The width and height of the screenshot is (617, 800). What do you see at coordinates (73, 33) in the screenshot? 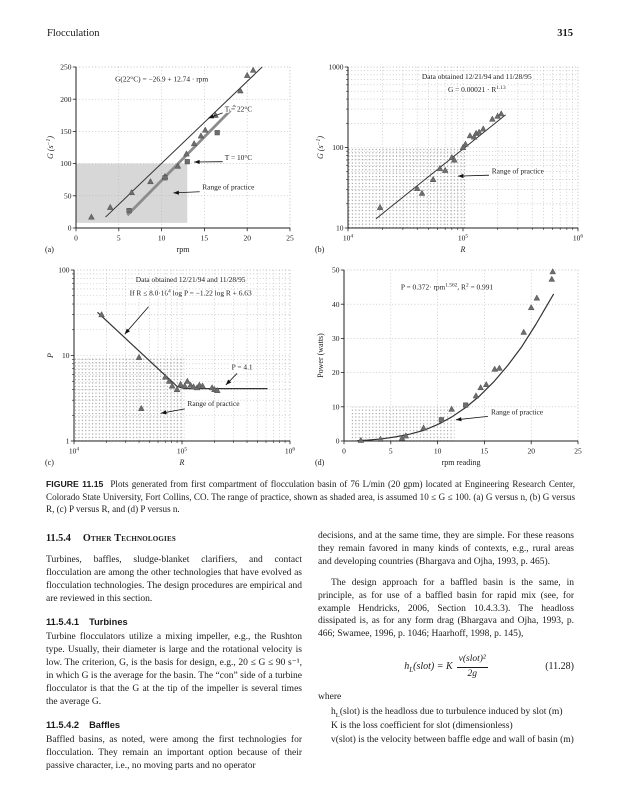
I see `running-head-title: Flocculation` at bounding box center [73, 33].